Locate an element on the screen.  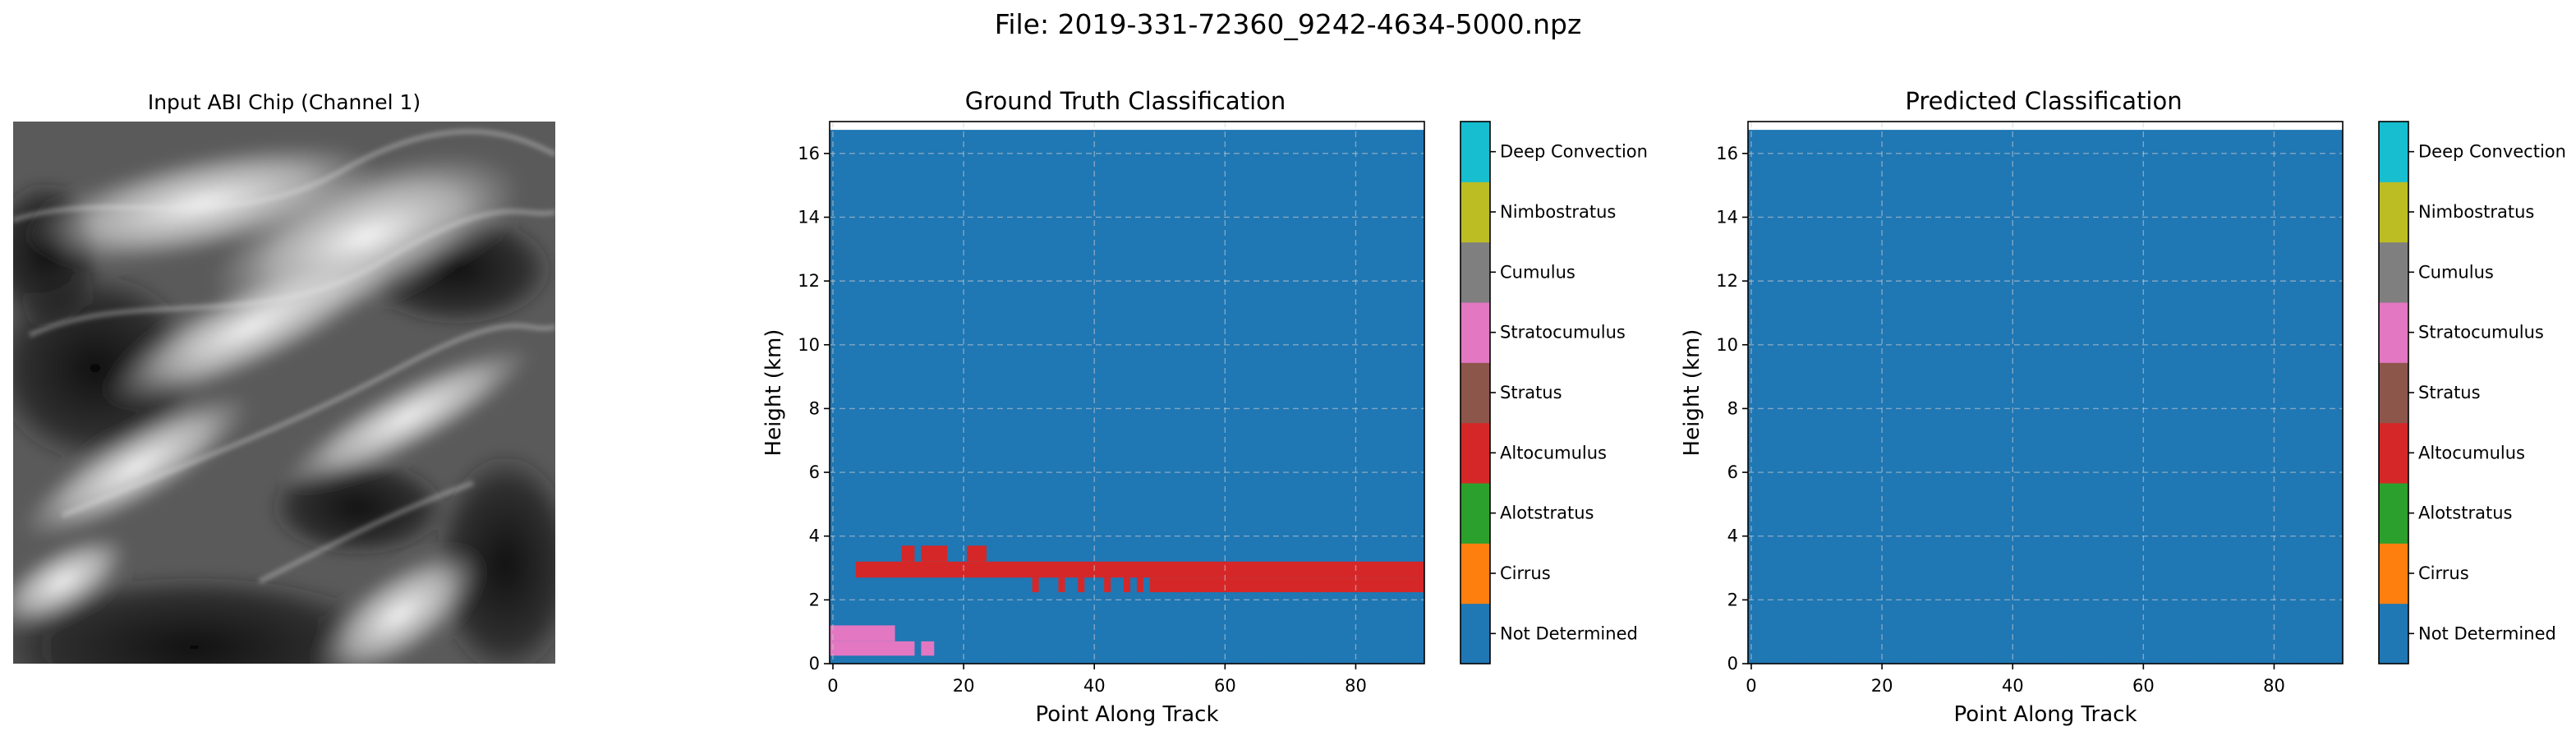
pred-ytick-label: 6 is located at coordinates (1733, 472).